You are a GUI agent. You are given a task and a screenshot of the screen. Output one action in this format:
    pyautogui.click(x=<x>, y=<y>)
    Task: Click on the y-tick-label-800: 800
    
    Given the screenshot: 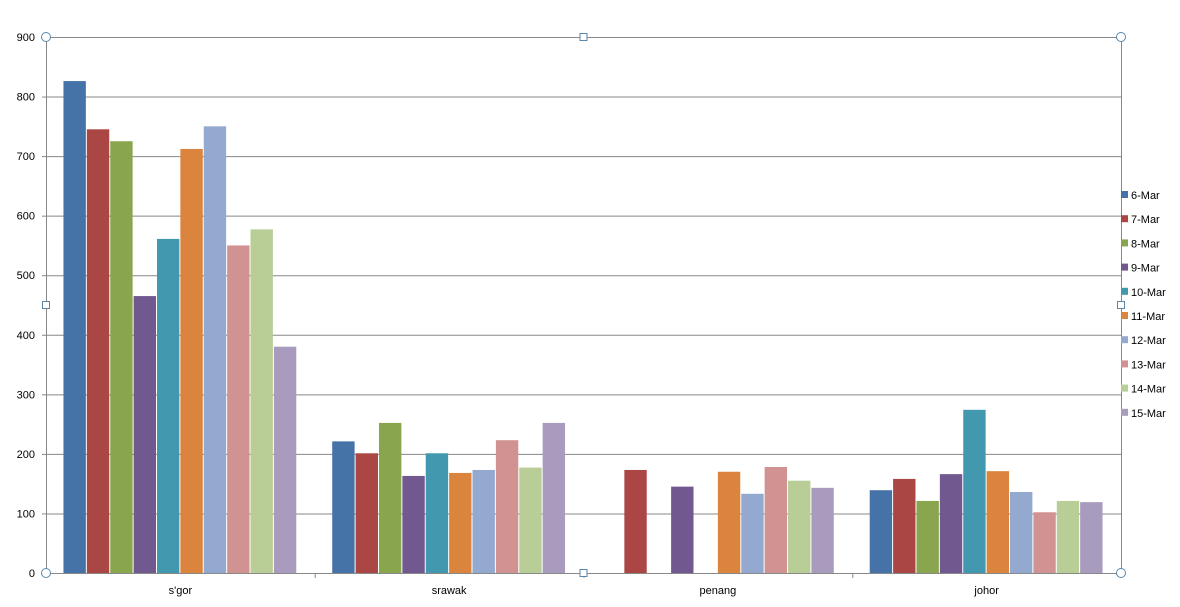 What is the action you would take?
    pyautogui.click(x=26, y=98)
    